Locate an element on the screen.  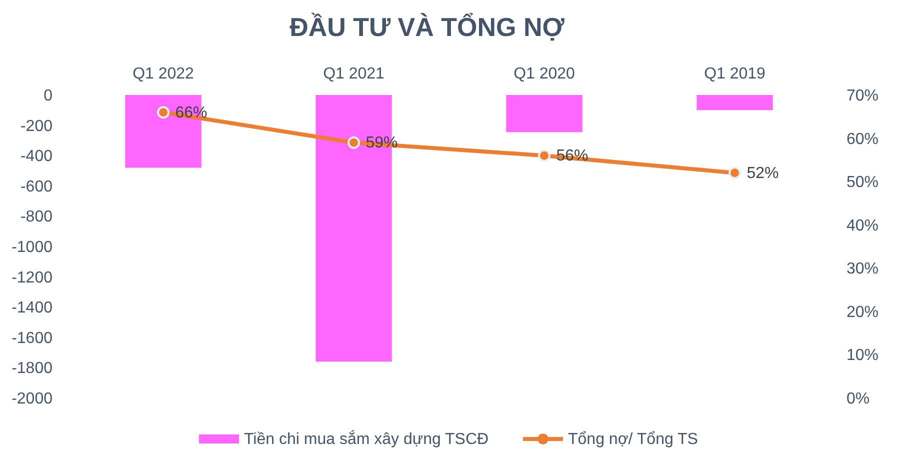
y-tick-label: -800 is located at coordinates (36, 217).